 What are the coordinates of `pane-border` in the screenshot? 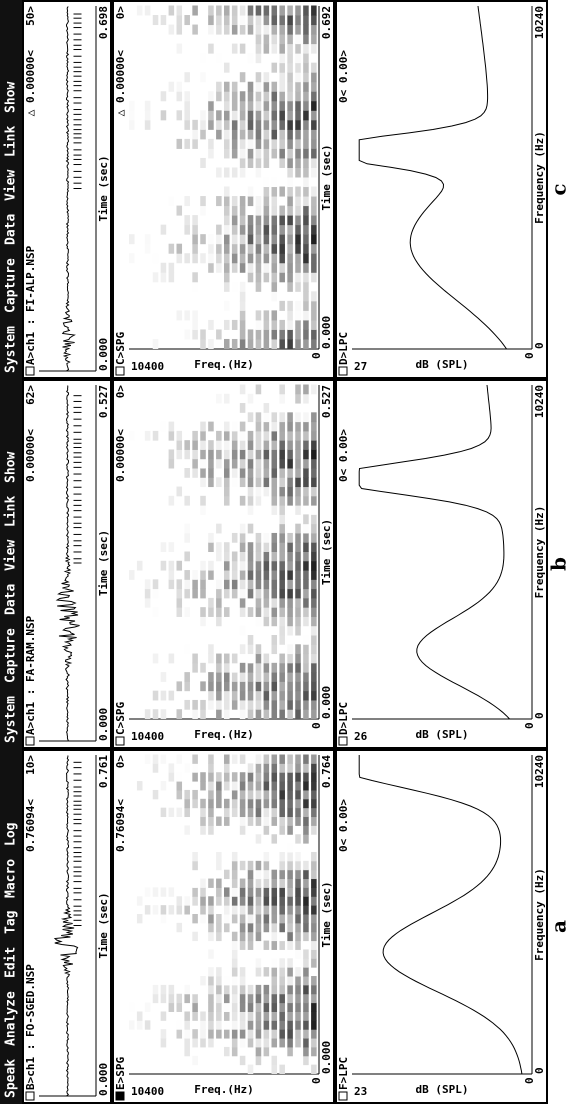 It's located at (223, 564).